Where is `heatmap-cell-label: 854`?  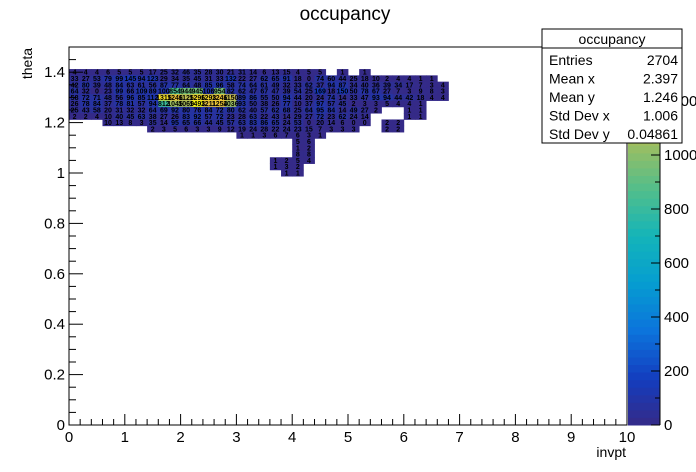
heatmap-cell-label: 854 is located at coordinates (175, 92).